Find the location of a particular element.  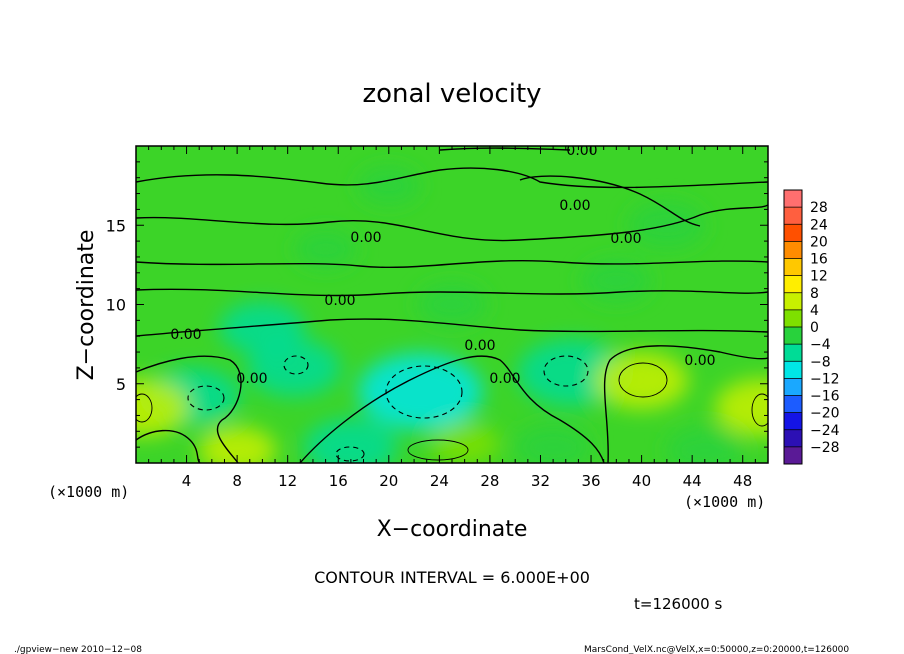

contour-dashed is located at coordinates (388, 408).